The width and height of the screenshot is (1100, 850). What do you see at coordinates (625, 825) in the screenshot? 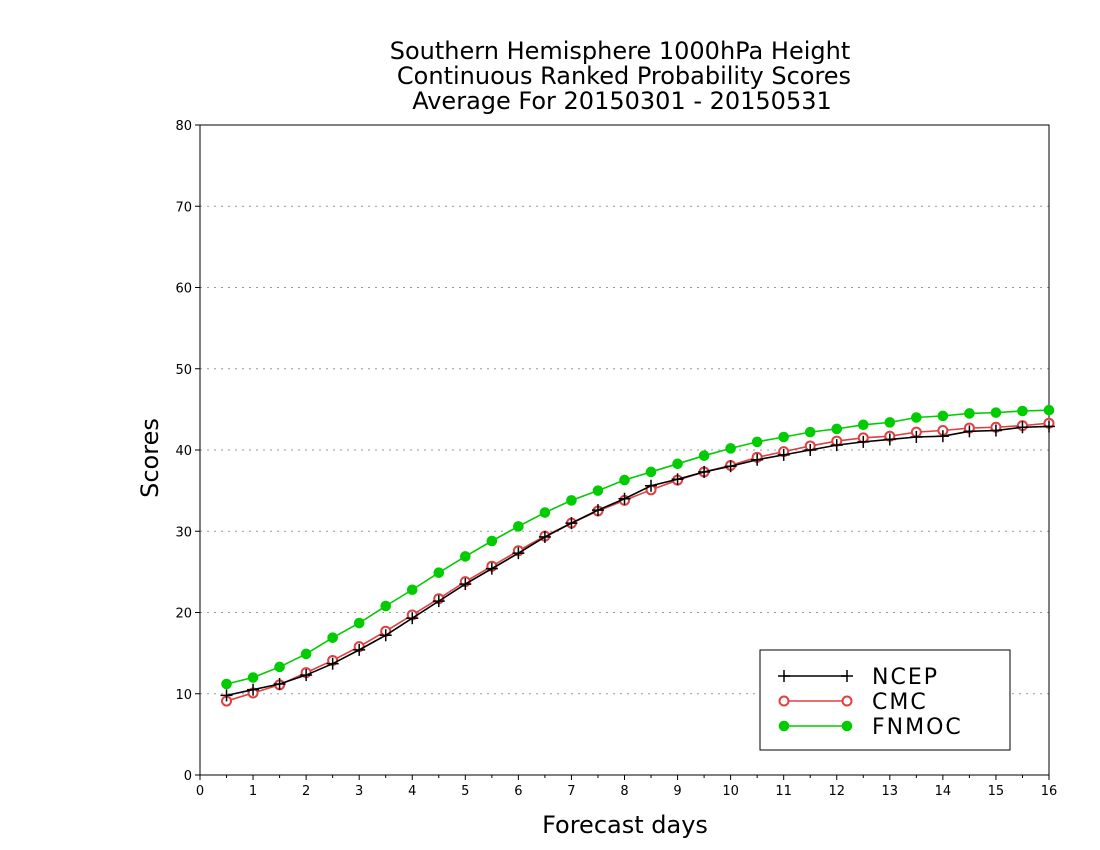
I see `x-axis-label: Forecast days` at bounding box center [625, 825].